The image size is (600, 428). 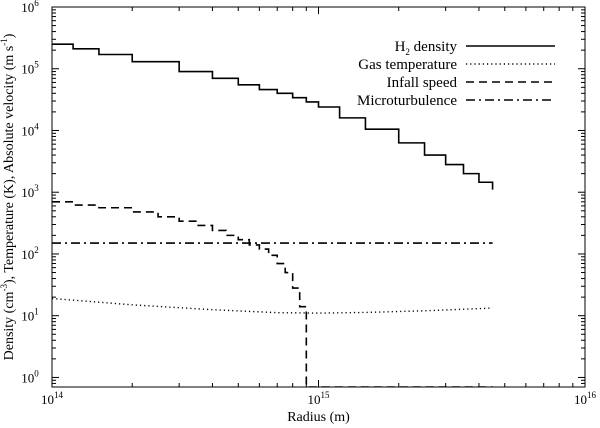 What do you see at coordinates (30, 7) in the screenshot?
I see `y-tick-label: 10⁶` at bounding box center [30, 7].